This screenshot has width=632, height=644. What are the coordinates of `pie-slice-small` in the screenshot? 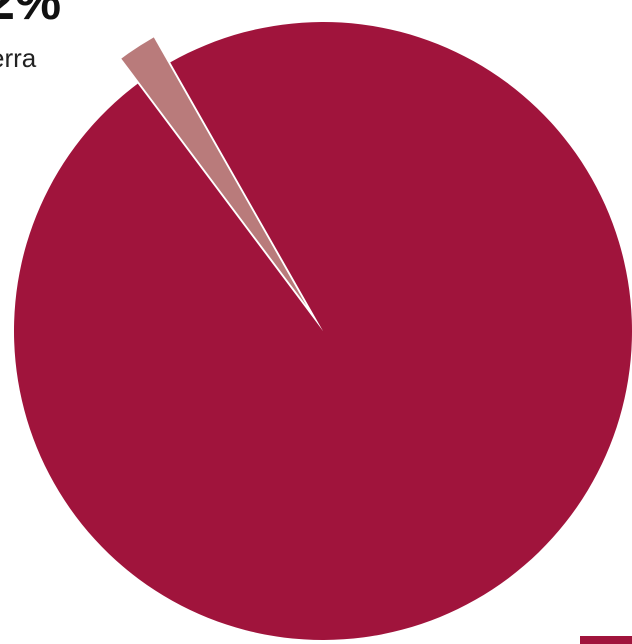 It's located at (214, 171).